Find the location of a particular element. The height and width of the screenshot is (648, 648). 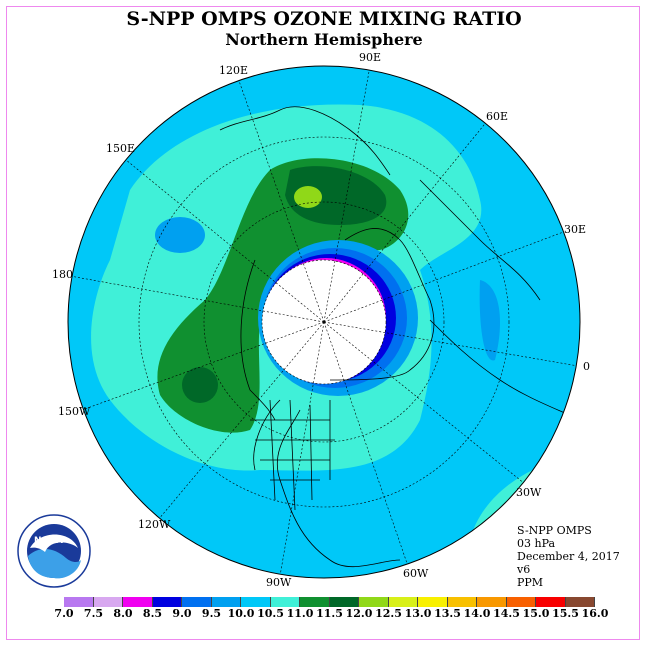

colorbar-tick-label: 12.5 is located at coordinates (388, 613).